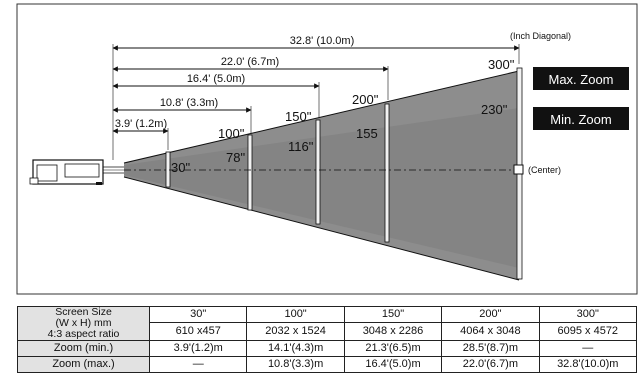 The image size is (638, 384). I want to click on zoom-min-150: 21.3'(6.5)m, so click(393, 348).